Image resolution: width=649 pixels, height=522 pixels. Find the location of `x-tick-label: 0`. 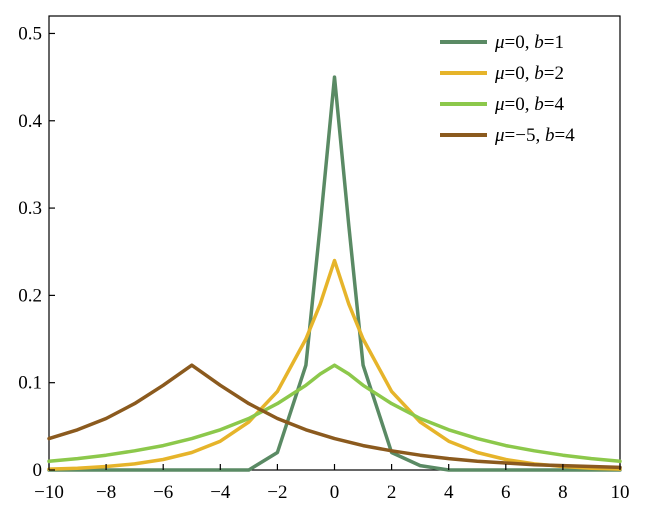

x-tick-label: 0 is located at coordinates (335, 492).